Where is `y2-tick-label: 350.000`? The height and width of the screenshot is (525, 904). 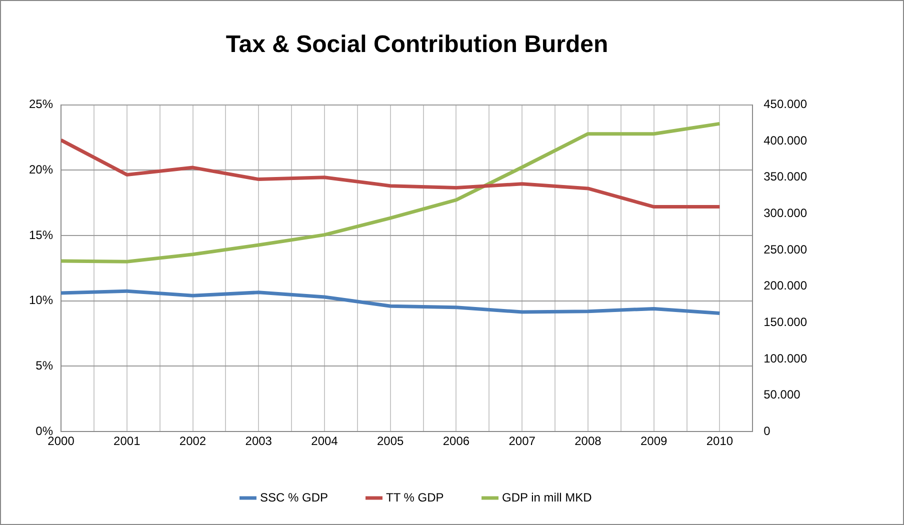 y2-tick-label: 350.000 is located at coordinates (786, 177).